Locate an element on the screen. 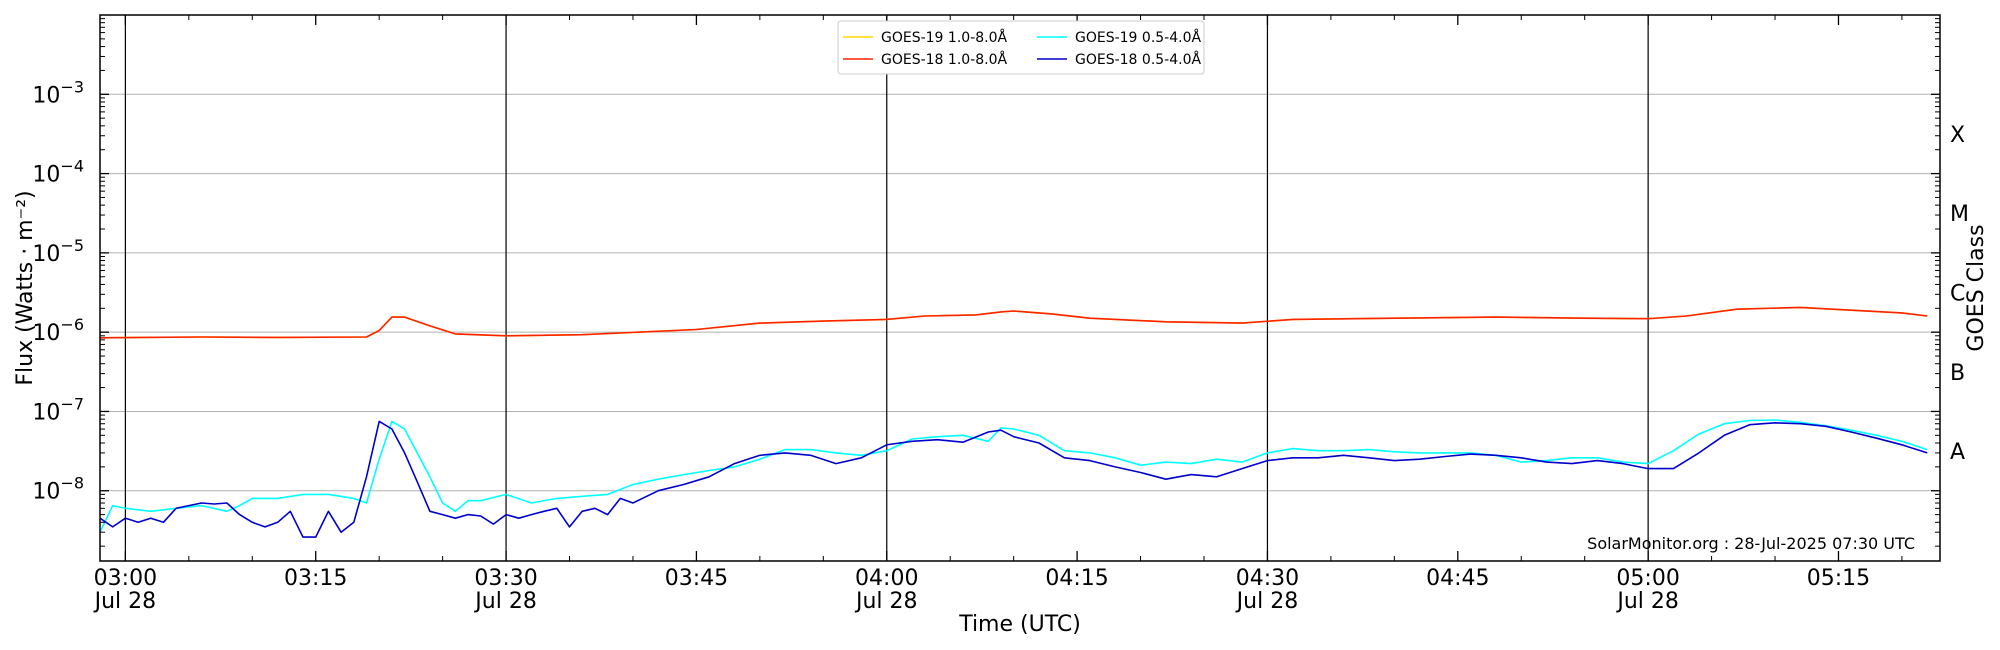  y-tick-label: 10⁻⁸ is located at coordinates (58, 489).